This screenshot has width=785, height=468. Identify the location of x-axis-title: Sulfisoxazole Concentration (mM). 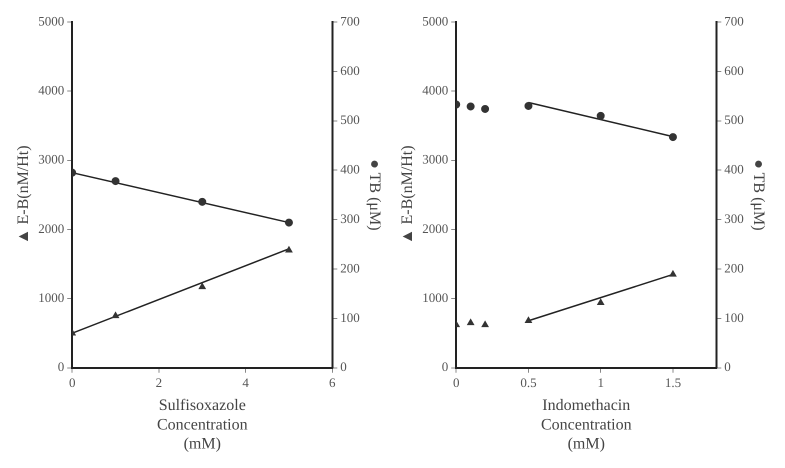
(202, 425).